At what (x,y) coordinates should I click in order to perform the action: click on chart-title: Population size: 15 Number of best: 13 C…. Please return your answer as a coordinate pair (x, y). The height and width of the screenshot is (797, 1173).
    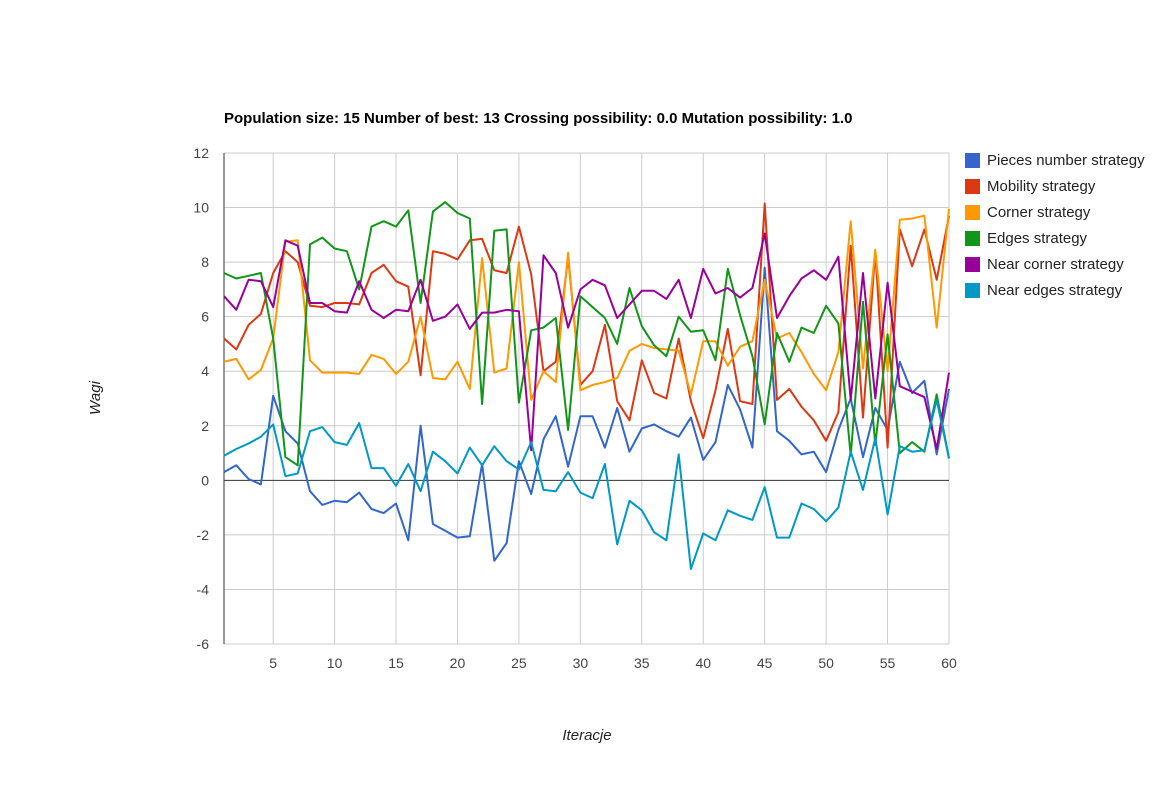
    Looking at the image, I should click on (538, 118).